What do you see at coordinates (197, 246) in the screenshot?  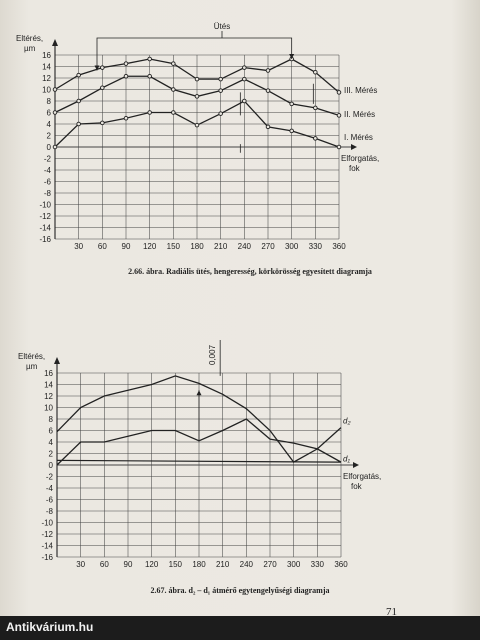 I see `x-tick-label: 180` at bounding box center [197, 246].